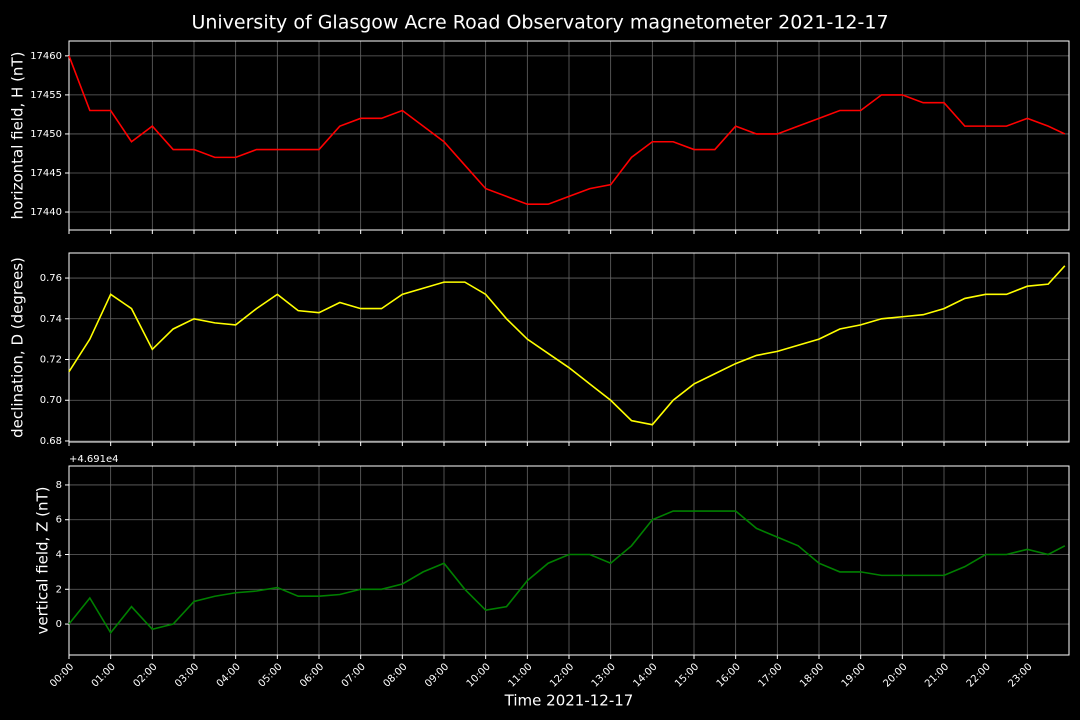 Image resolution: width=1080 pixels, height=720 pixels. What do you see at coordinates (437, 675) in the screenshot?
I see `x-tick-label: 09:00` at bounding box center [437, 675].